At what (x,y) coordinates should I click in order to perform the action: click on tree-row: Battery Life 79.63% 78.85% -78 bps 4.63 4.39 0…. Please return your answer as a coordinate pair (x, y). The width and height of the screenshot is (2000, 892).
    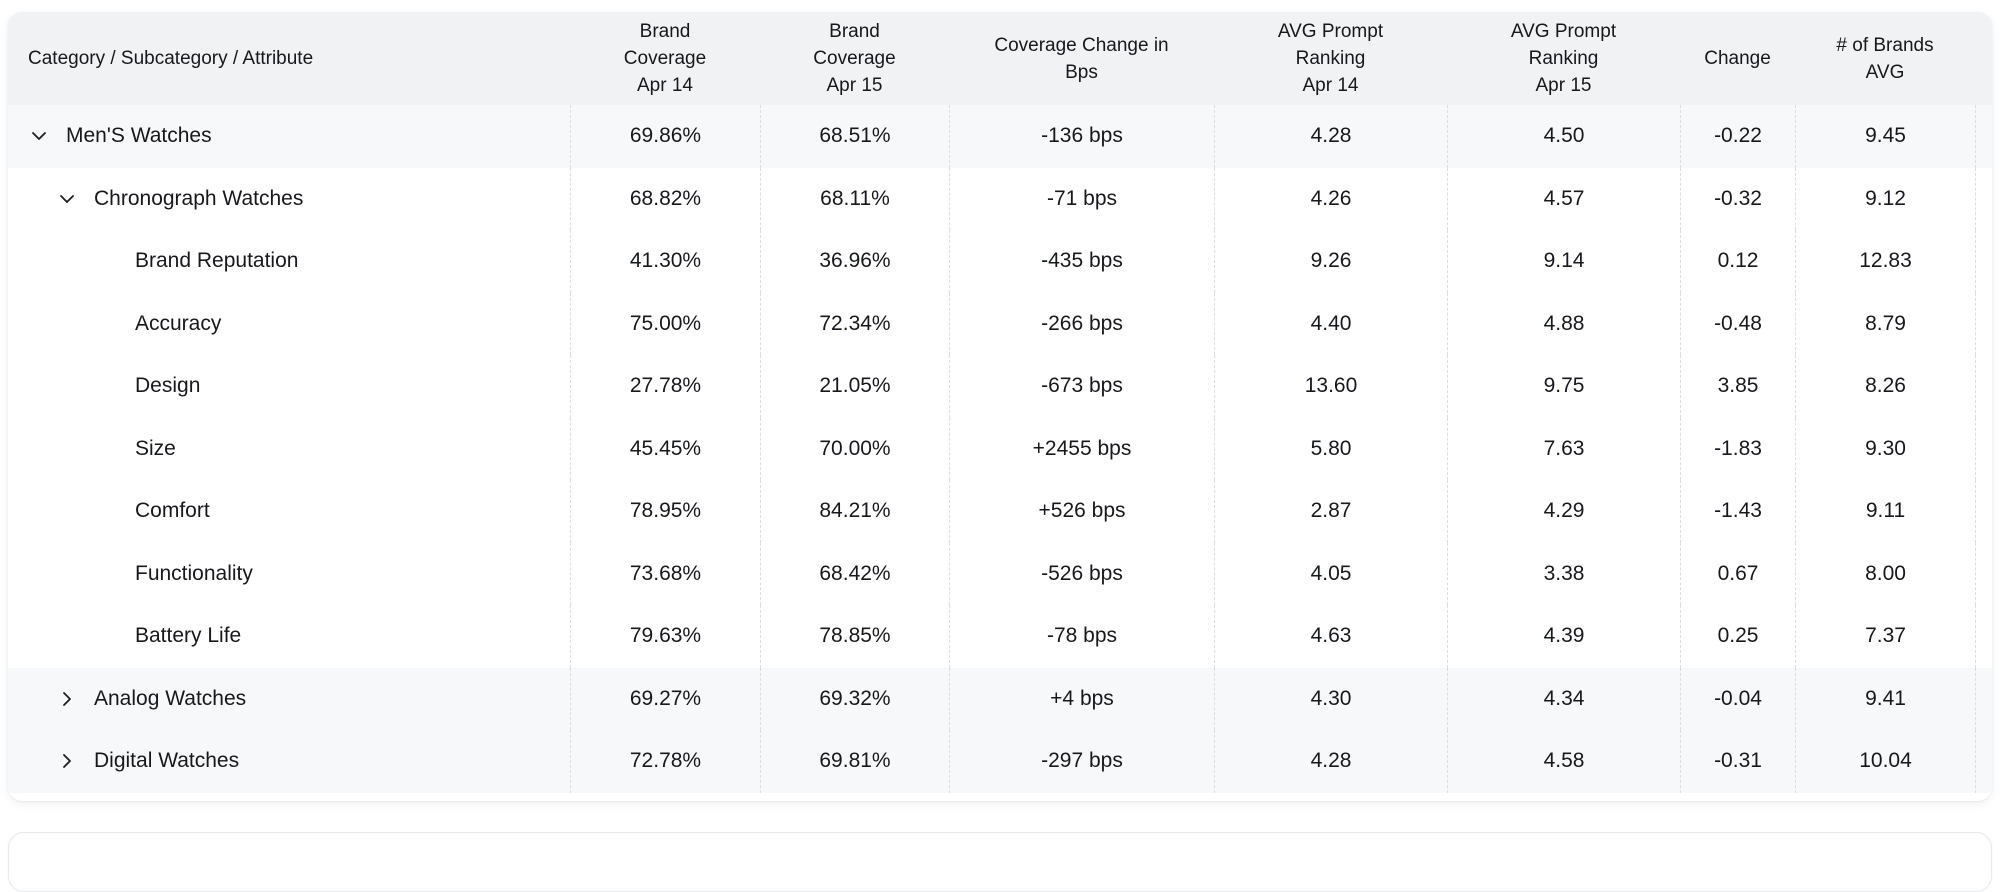
    Looking at the image, I should click on (1000, 636).